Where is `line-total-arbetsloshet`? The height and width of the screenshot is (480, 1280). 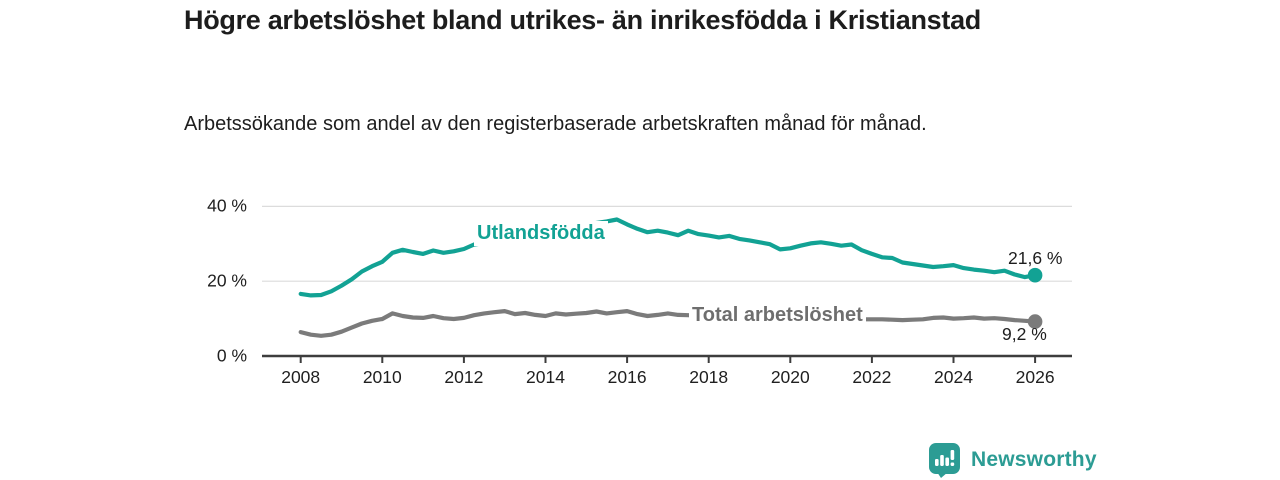
line-total-arbetsloshet is located at coordinates (668, 323).